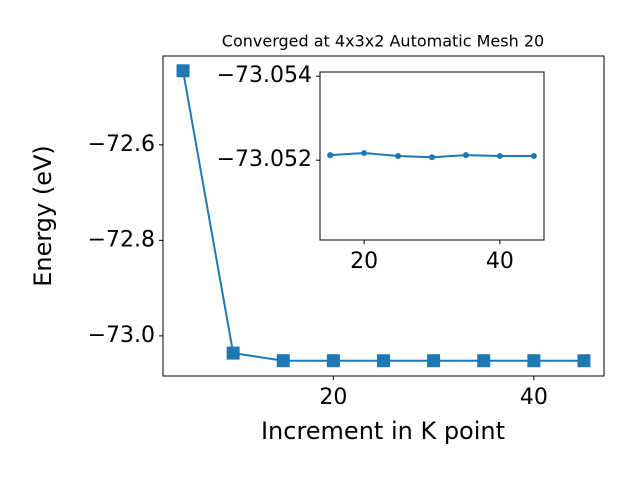  What do you see at coordinates (264, 75) in the screenshot?
I see `y-tick-label: −73.054` at bounding box center [264, 75].